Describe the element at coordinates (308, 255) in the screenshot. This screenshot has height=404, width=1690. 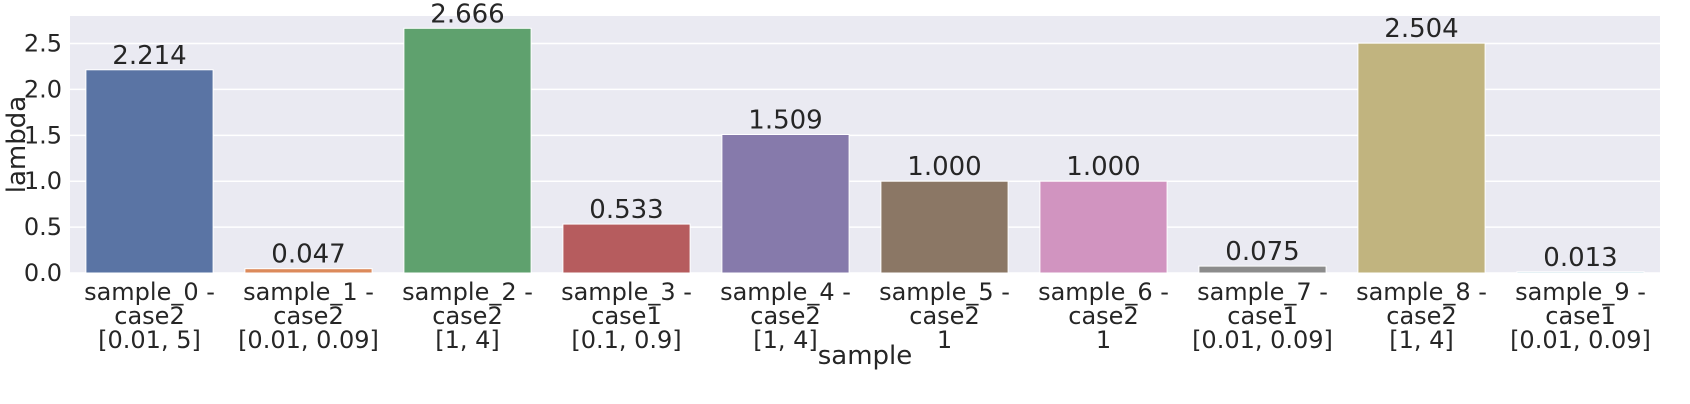
I see `data-label: 0.047` at that location.